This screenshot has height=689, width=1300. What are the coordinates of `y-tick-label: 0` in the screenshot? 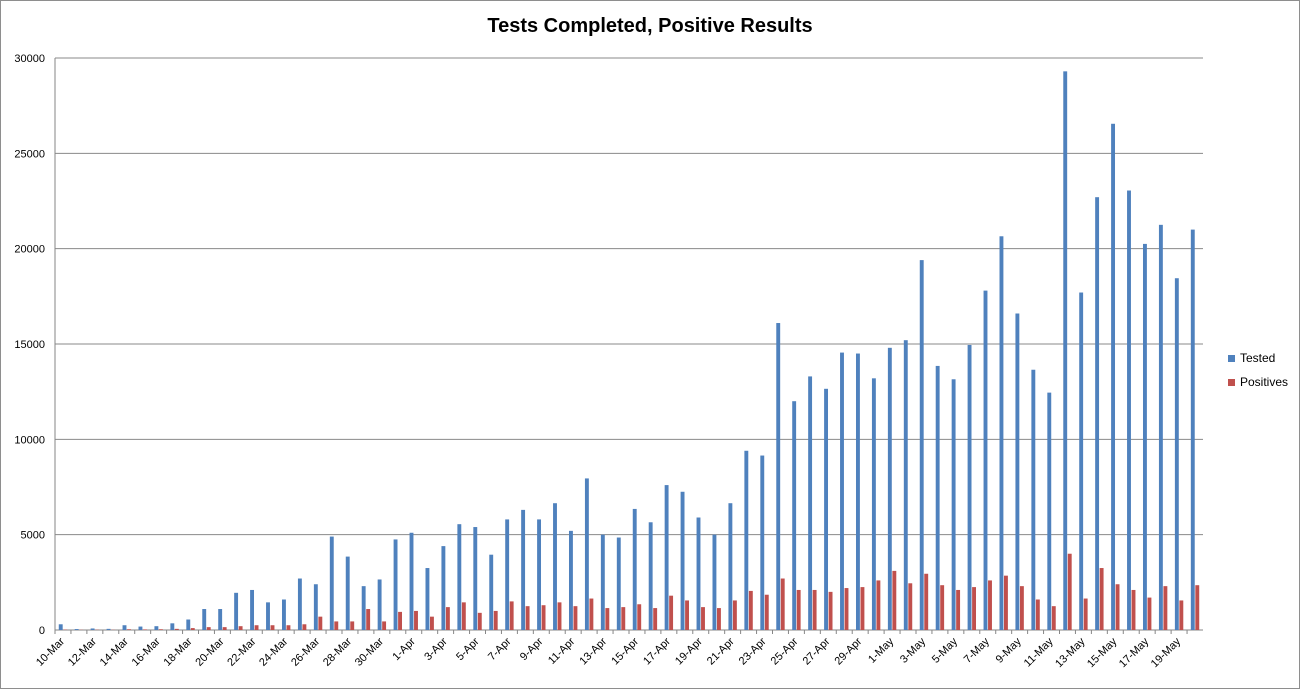 It's located at (42, 631).